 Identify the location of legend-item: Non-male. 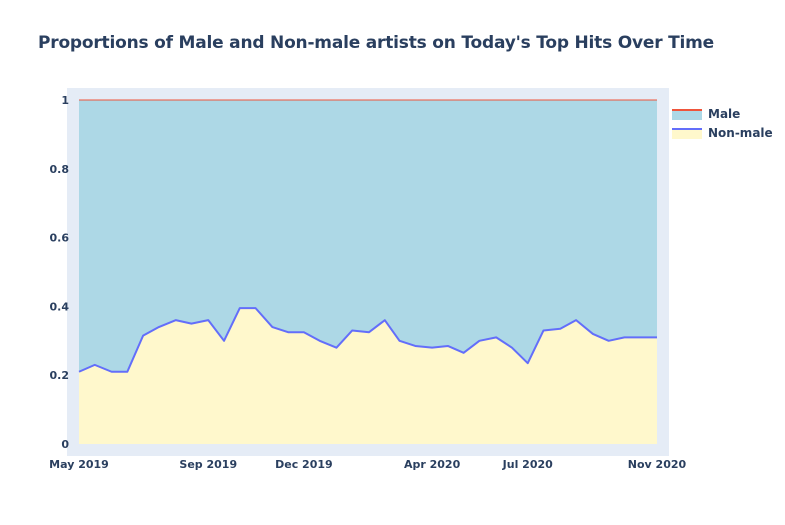
(722, 133).